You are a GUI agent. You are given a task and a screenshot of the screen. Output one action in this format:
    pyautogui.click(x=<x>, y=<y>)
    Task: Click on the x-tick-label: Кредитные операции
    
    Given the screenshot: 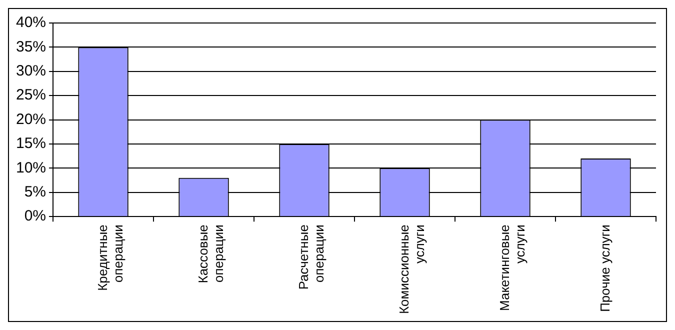 What is the action you would take?
    pyautogui.click(x=110, y=257)
    